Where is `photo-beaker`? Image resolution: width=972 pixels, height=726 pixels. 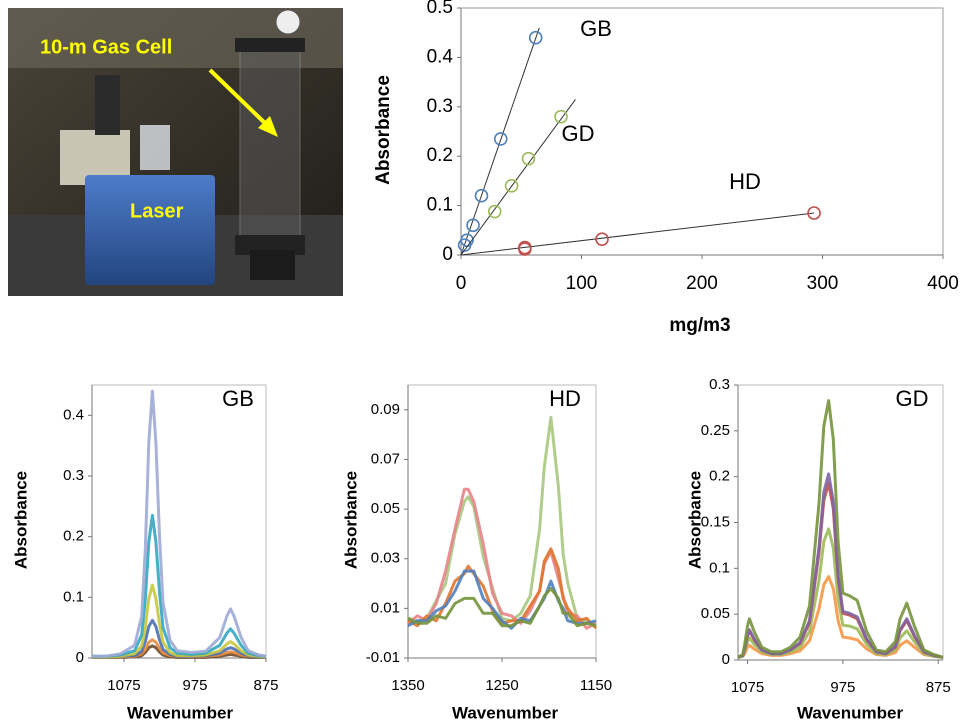
photo-beaker is located at coordinates (155, 147).